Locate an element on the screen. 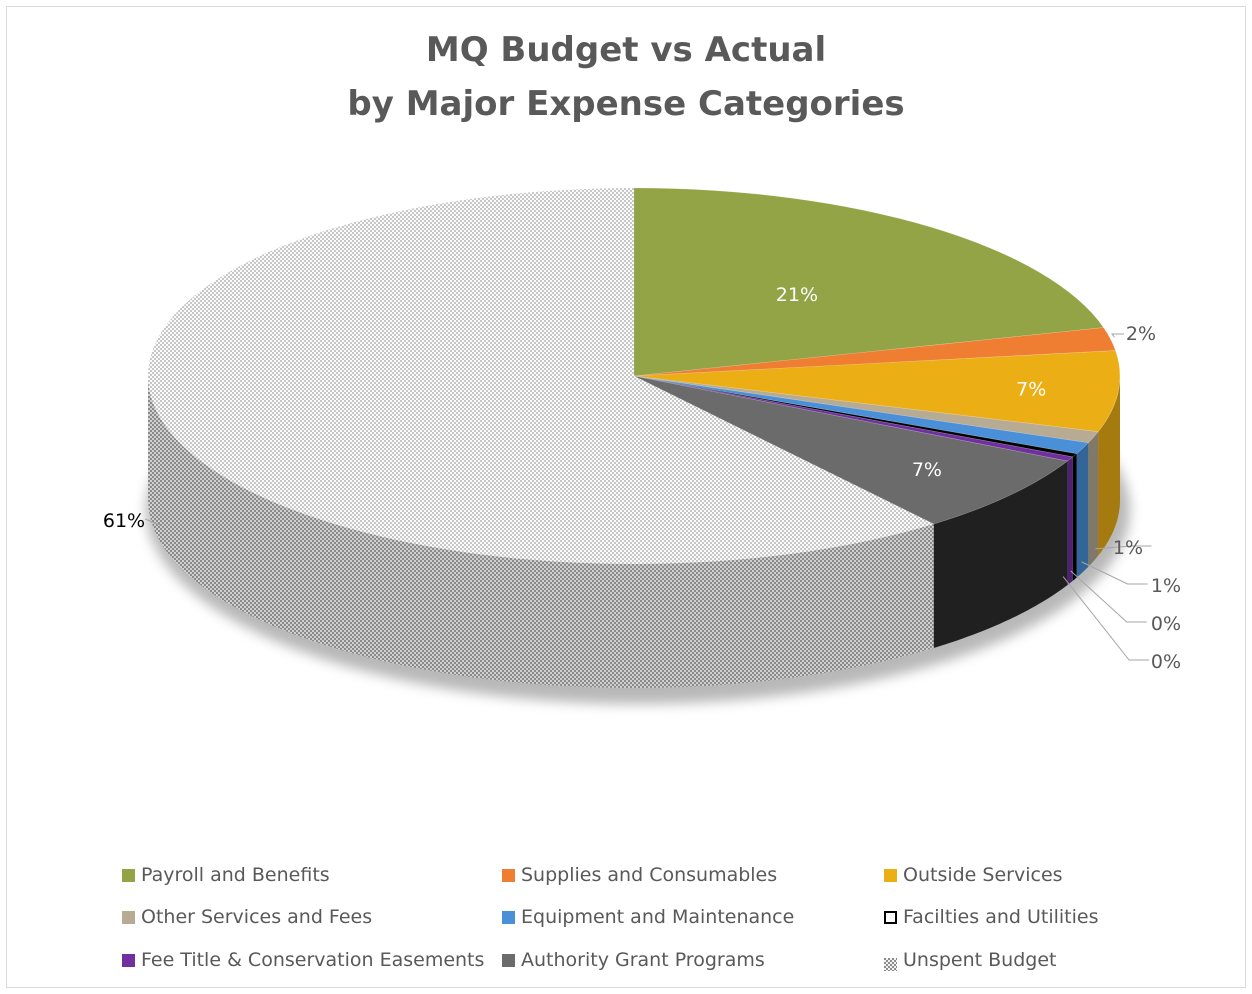 The width and height of the screenshot is (1252, 994). legend-item-1: Supplies and Consumables is located at coordinates (639, 875).